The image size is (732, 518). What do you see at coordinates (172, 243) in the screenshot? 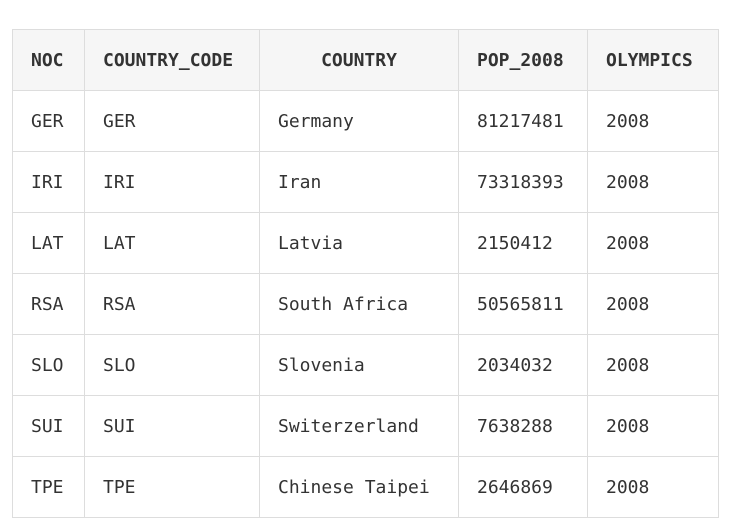
I see `cell-country-code: LAT` at bounding box center [172, 243].